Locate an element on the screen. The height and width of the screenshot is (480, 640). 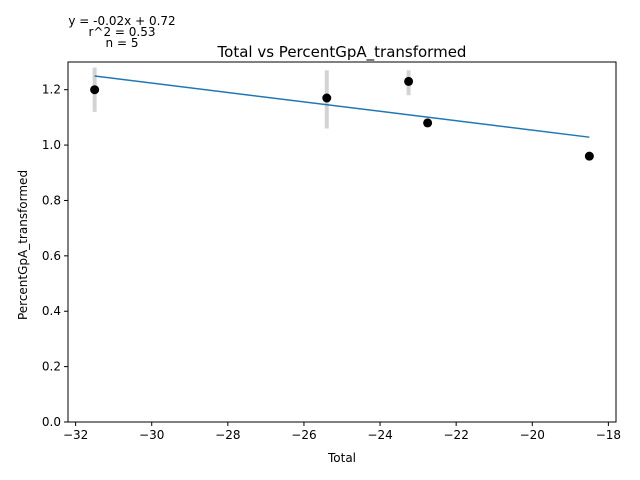
x-tick-label: −18 is located at coordinates (608, 435).